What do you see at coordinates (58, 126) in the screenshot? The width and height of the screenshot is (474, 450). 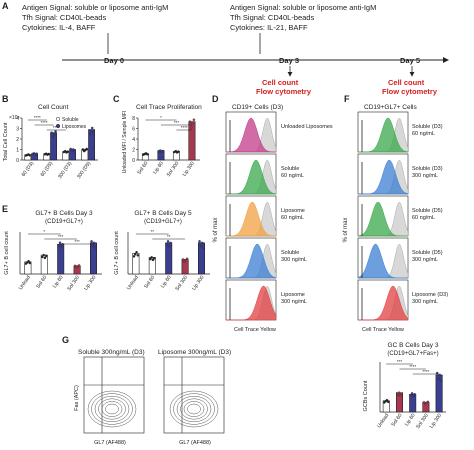 I see `legend-liposomes-marker` at bounding box center [58, 126].